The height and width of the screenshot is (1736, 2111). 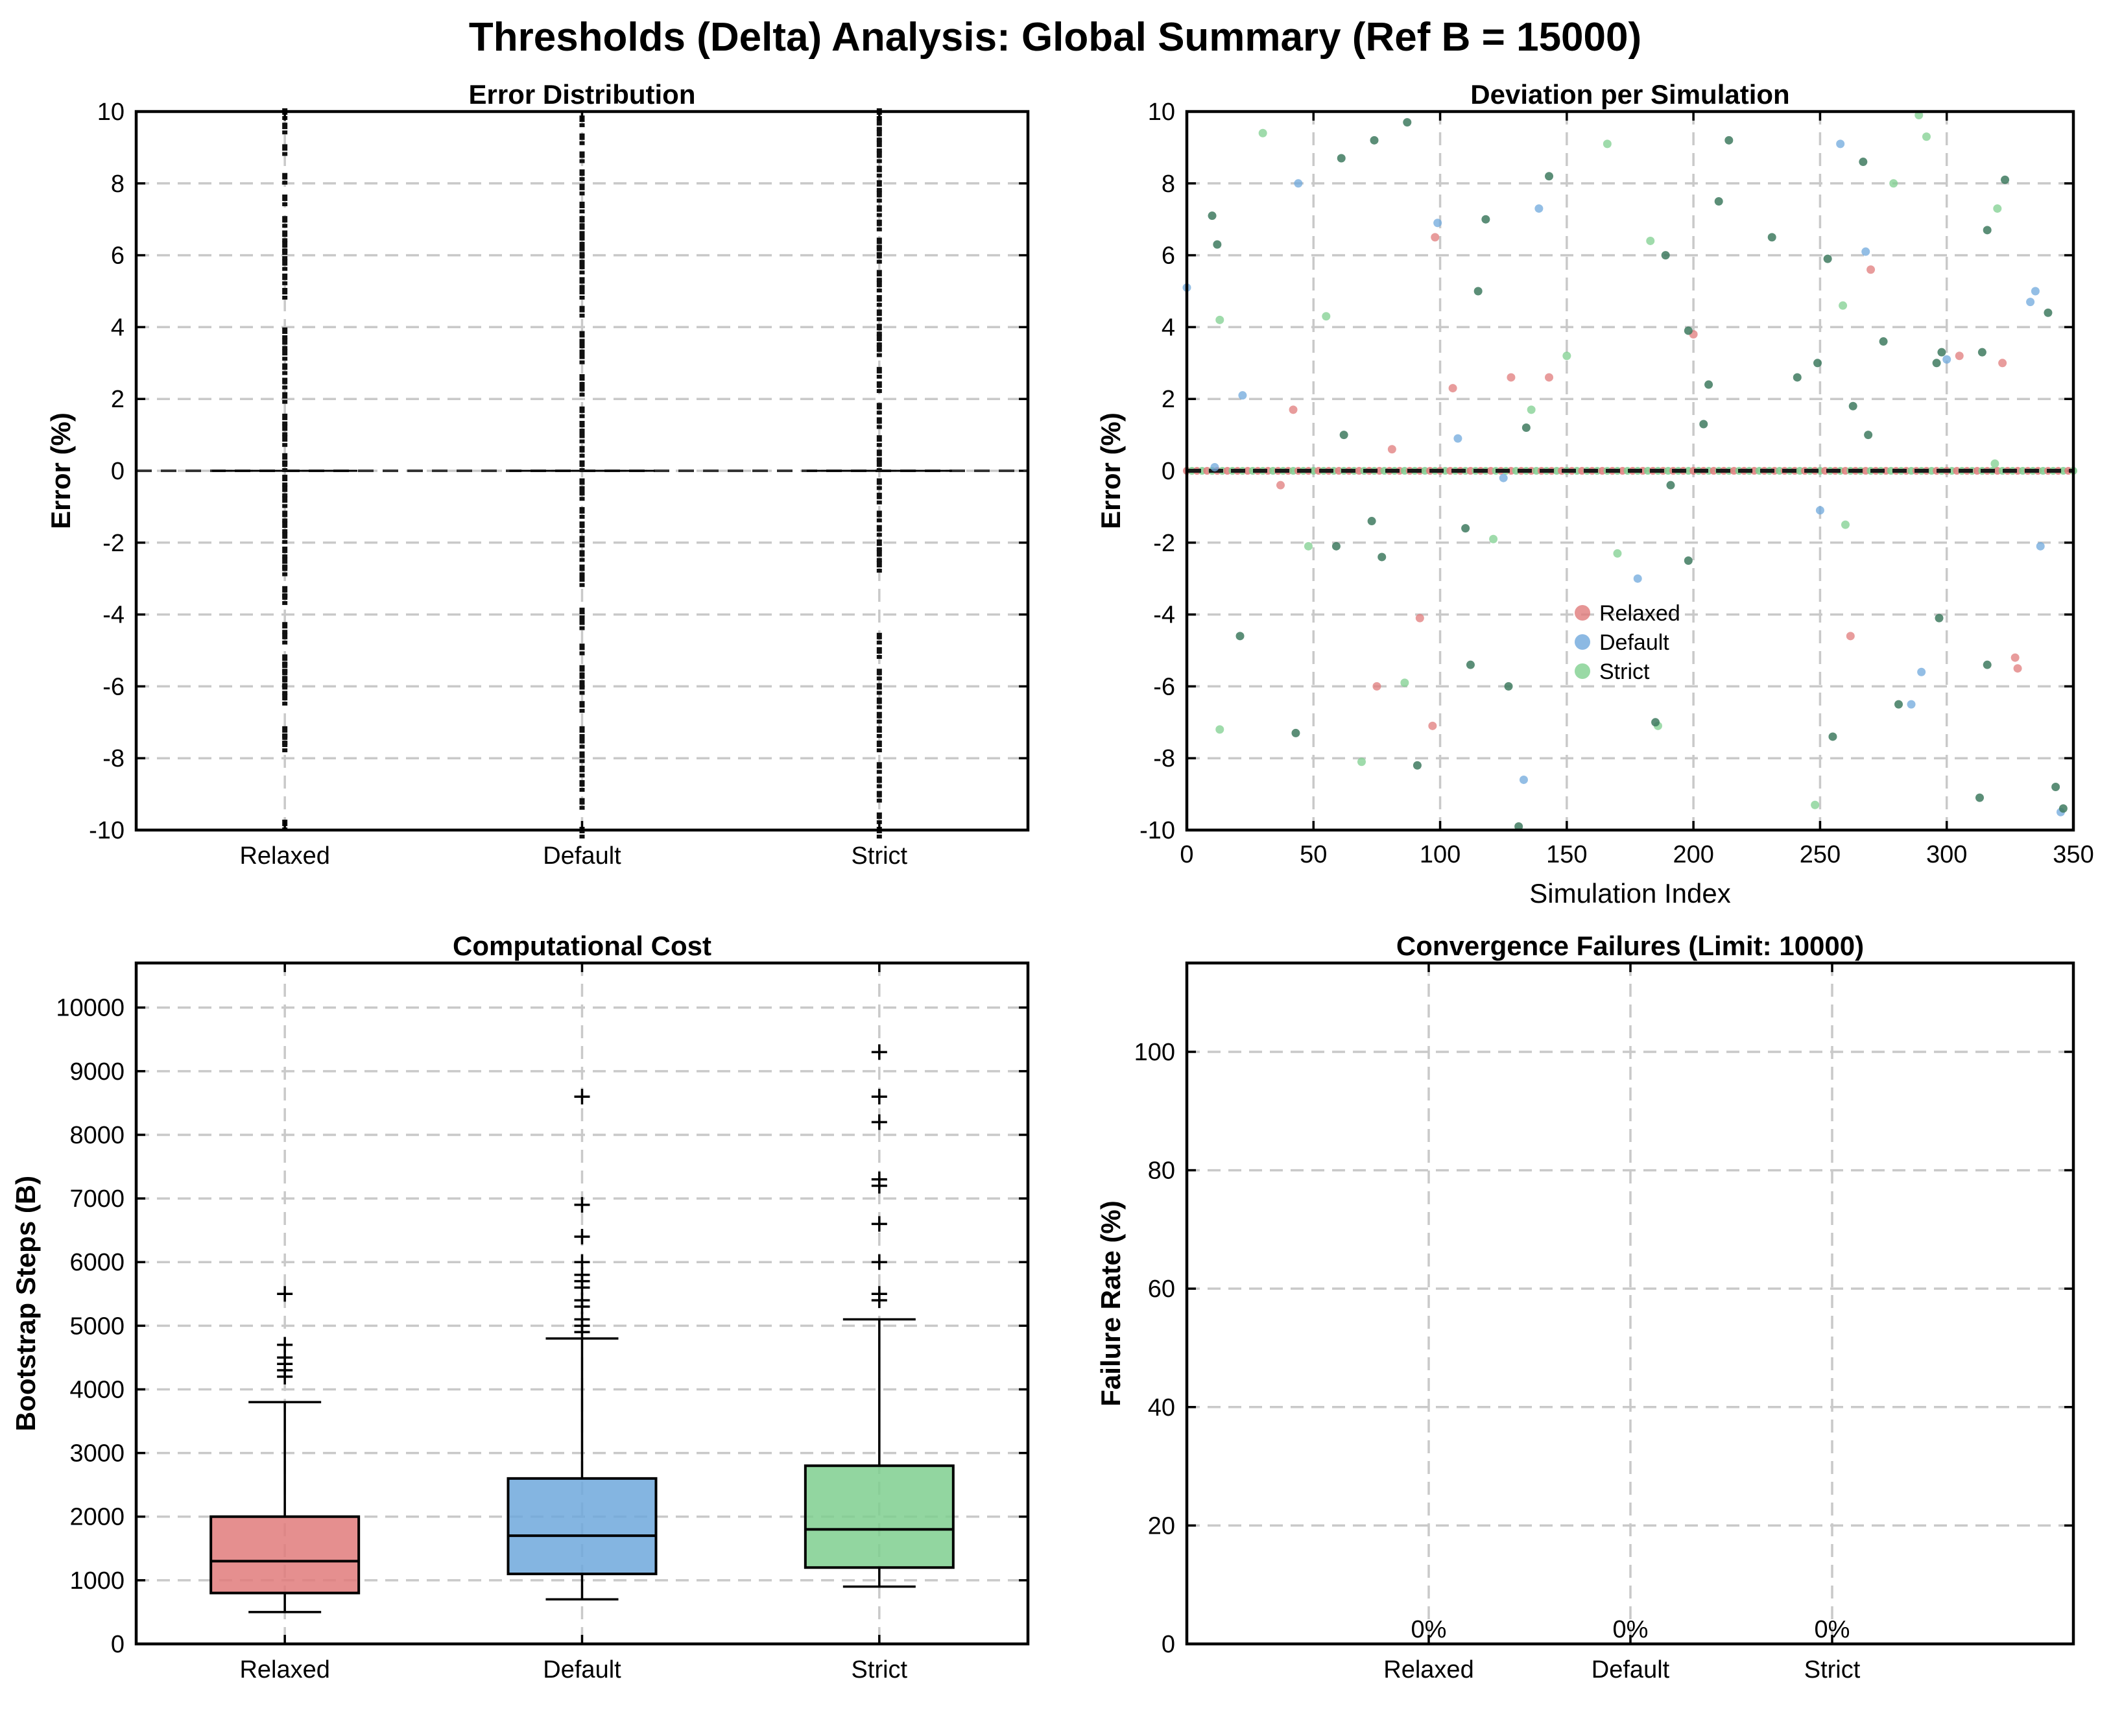 I want to click on y-tick-label: 80, so click(x=1161, y=1171).